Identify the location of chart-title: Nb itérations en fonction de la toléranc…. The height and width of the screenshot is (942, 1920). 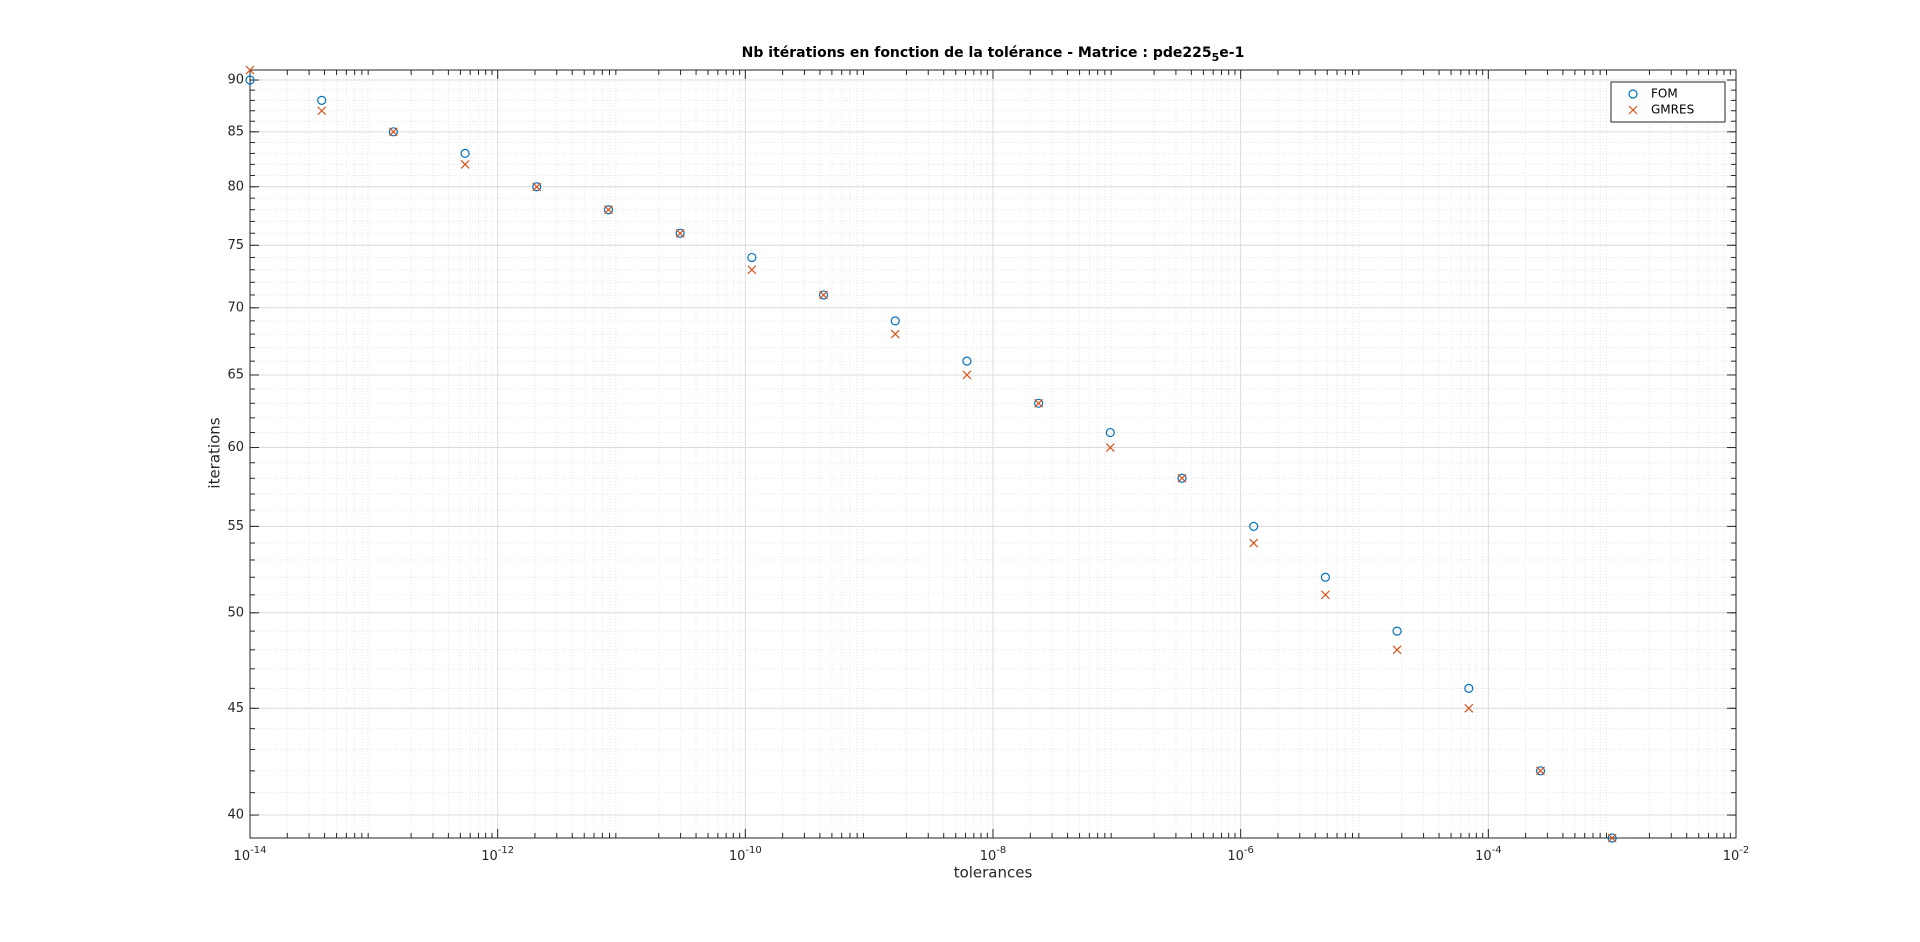
(993, 54).